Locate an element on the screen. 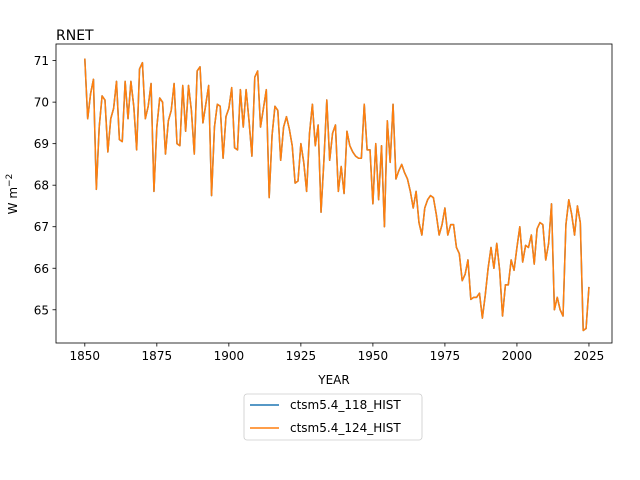 The width and height of the screenshot is (640, 480). y-tick-label: 68 is located at coordinates (41, 186).